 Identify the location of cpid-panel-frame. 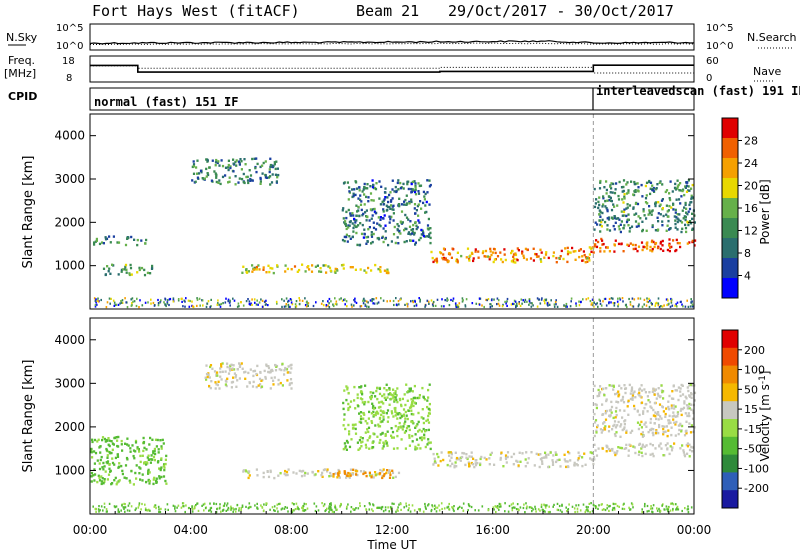
(392, 99).